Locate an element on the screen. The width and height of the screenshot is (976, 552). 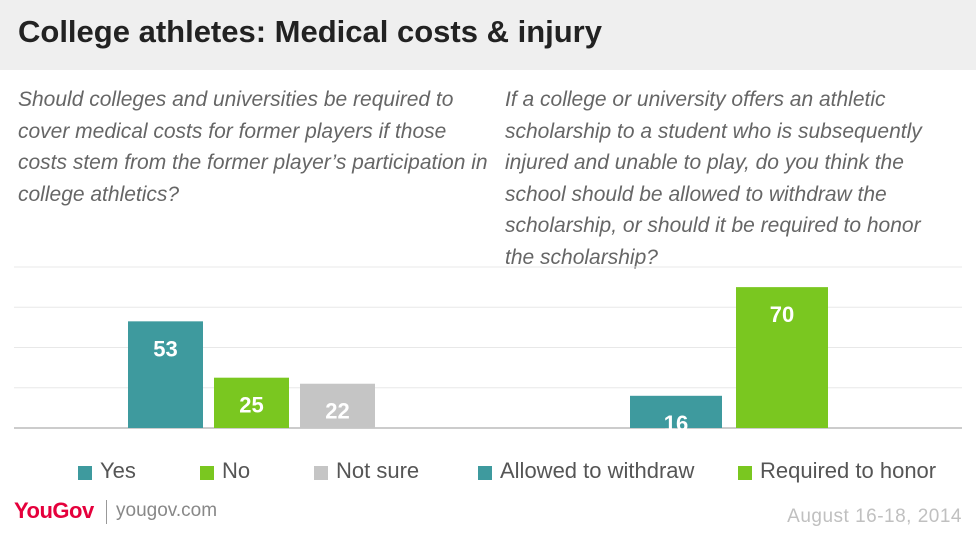
legend-swatch-allowed-to-withdraw is located at coordinates (485, 473).